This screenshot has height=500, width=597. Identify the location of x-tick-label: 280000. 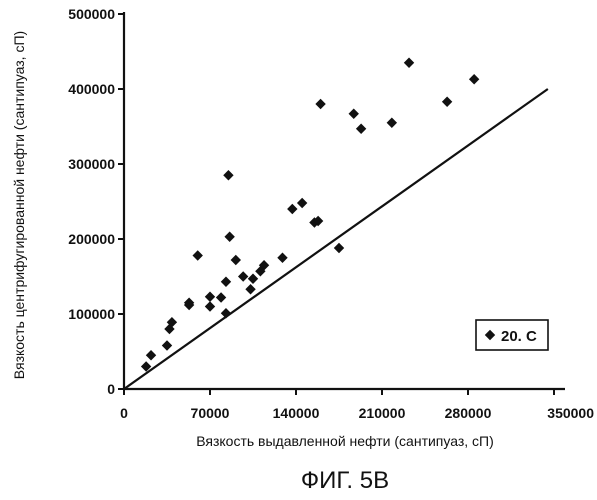
(468, 413).